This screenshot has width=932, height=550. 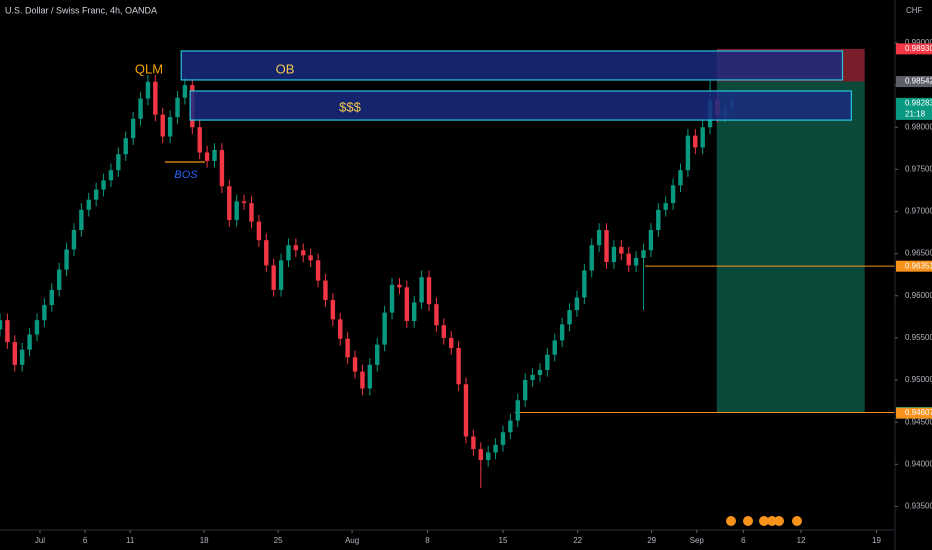 What do you see at coordinates (81, 10) in the screenshot?
I see `chart-title: U.S. Dollar / Swiss Franc, 4h, OANDA` at bounding box center [81, 10].